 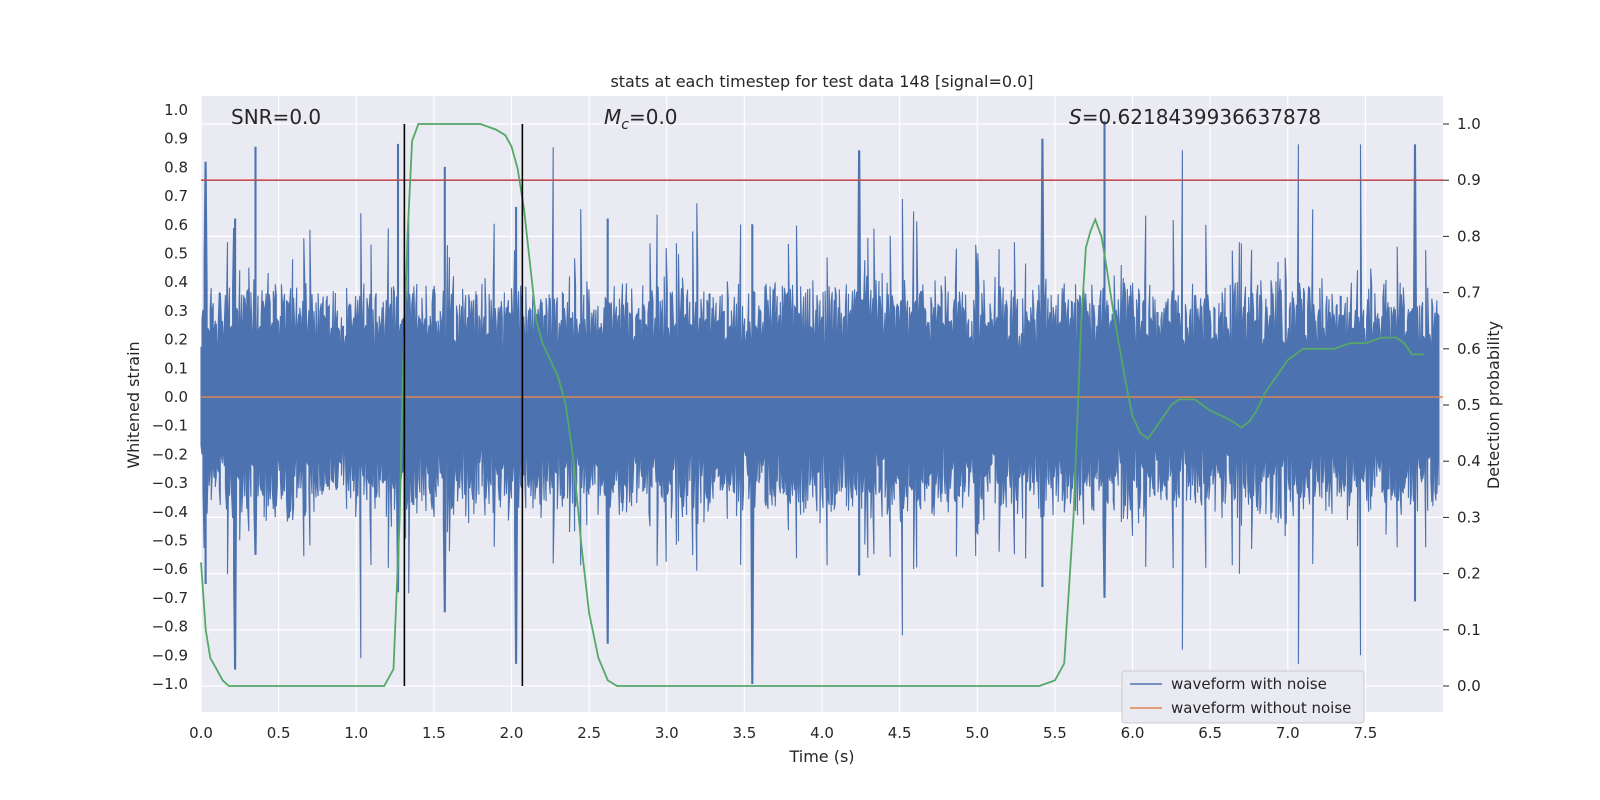 What do you see at coordinates (667, 733) in the screenshot?
I see `x-tick-label: 3.0` at bounding box center [667, 733].